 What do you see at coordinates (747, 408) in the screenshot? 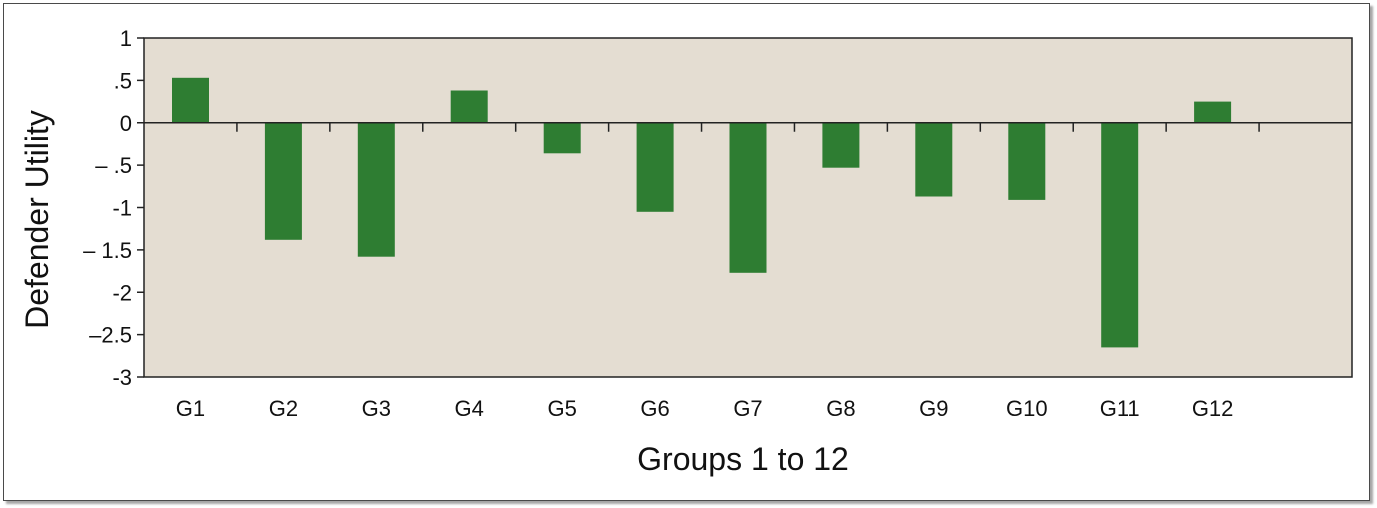
I see `x-tick-label: G7` at bounding box center [747, 408].